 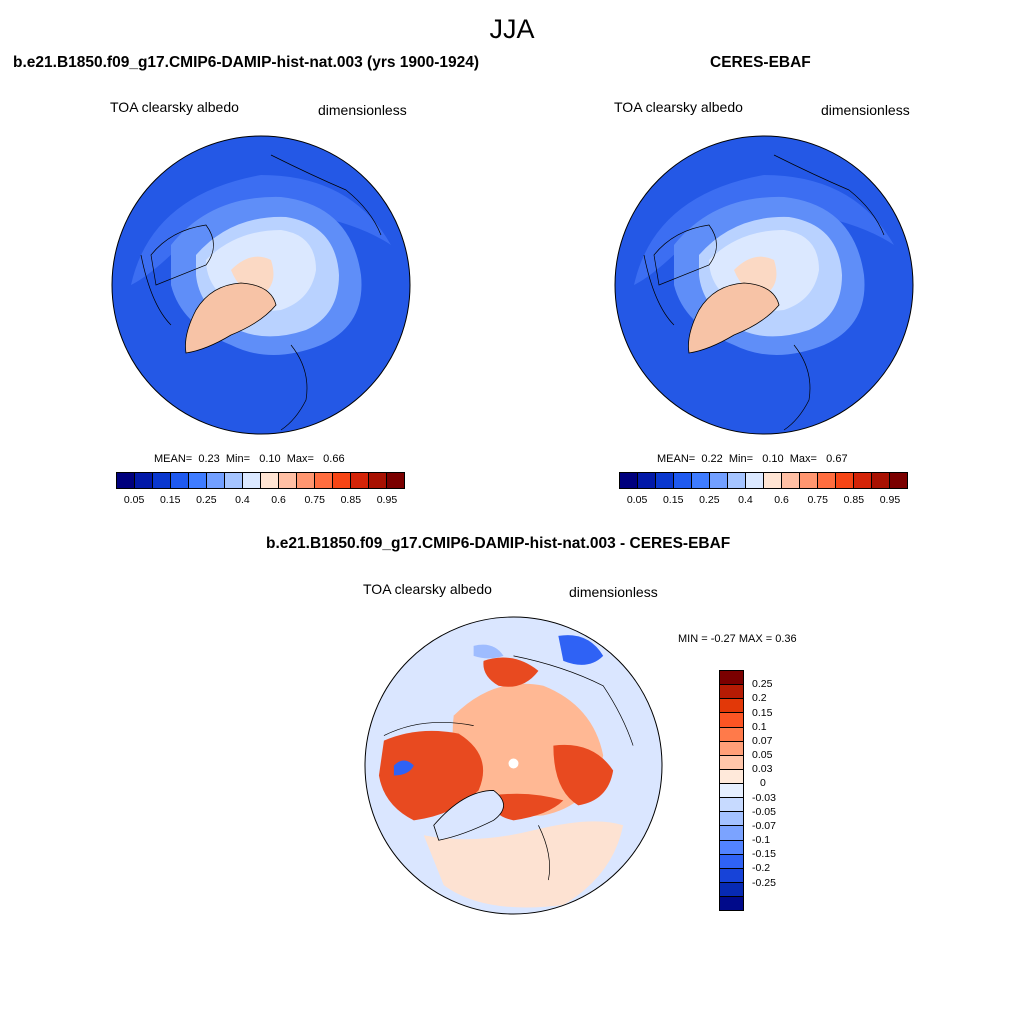 What do you see at coordinates (512, 29) in the screenshot?
I see `season-title: JJA` at bounding box center [512, 29].